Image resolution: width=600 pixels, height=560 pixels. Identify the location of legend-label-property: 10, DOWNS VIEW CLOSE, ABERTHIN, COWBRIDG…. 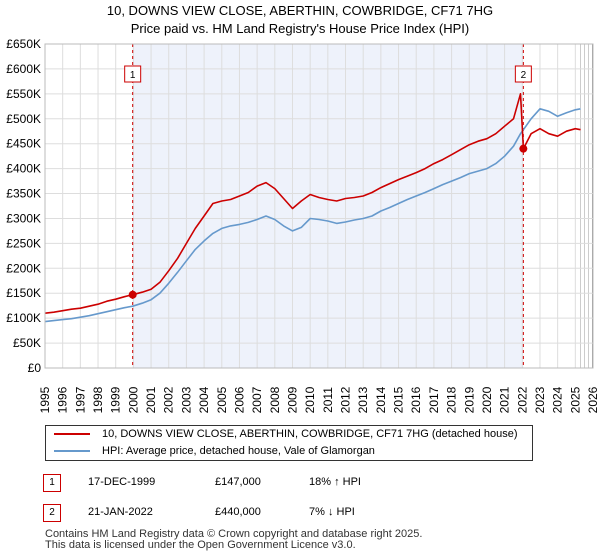
(310, 434).